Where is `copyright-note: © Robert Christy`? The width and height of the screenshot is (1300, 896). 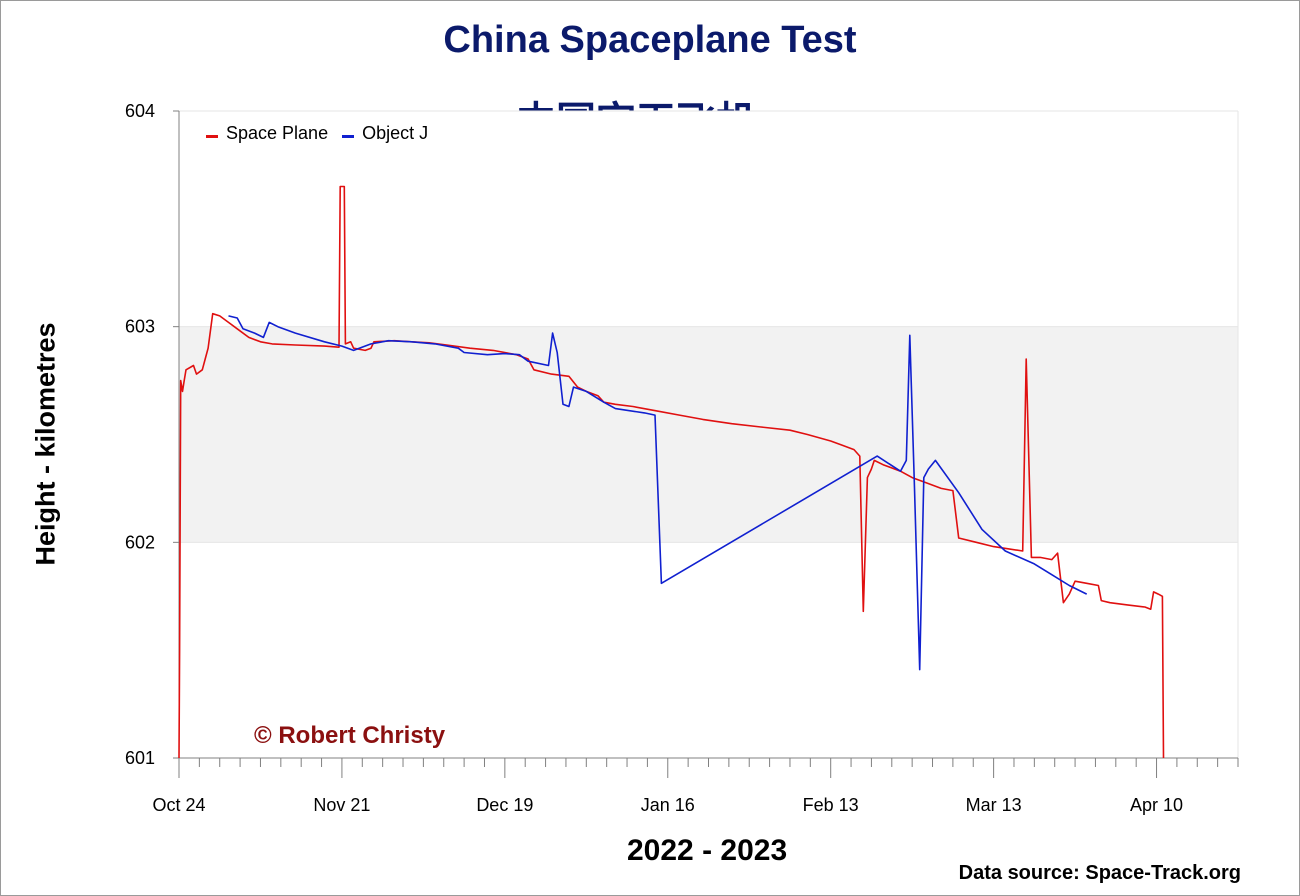
copyright-note: © Robert Christy is located at coordinates (350, 735).